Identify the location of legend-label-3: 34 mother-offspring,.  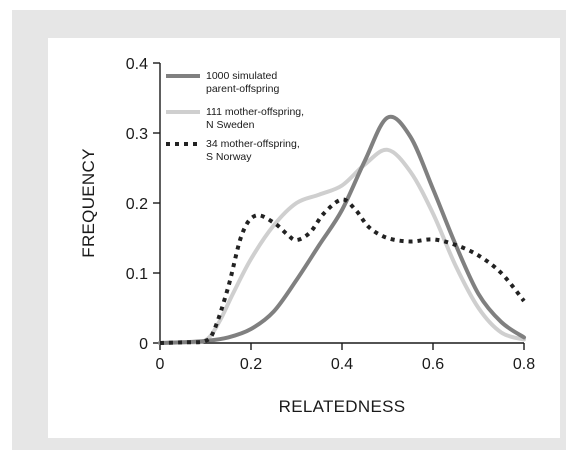
(253, 144).